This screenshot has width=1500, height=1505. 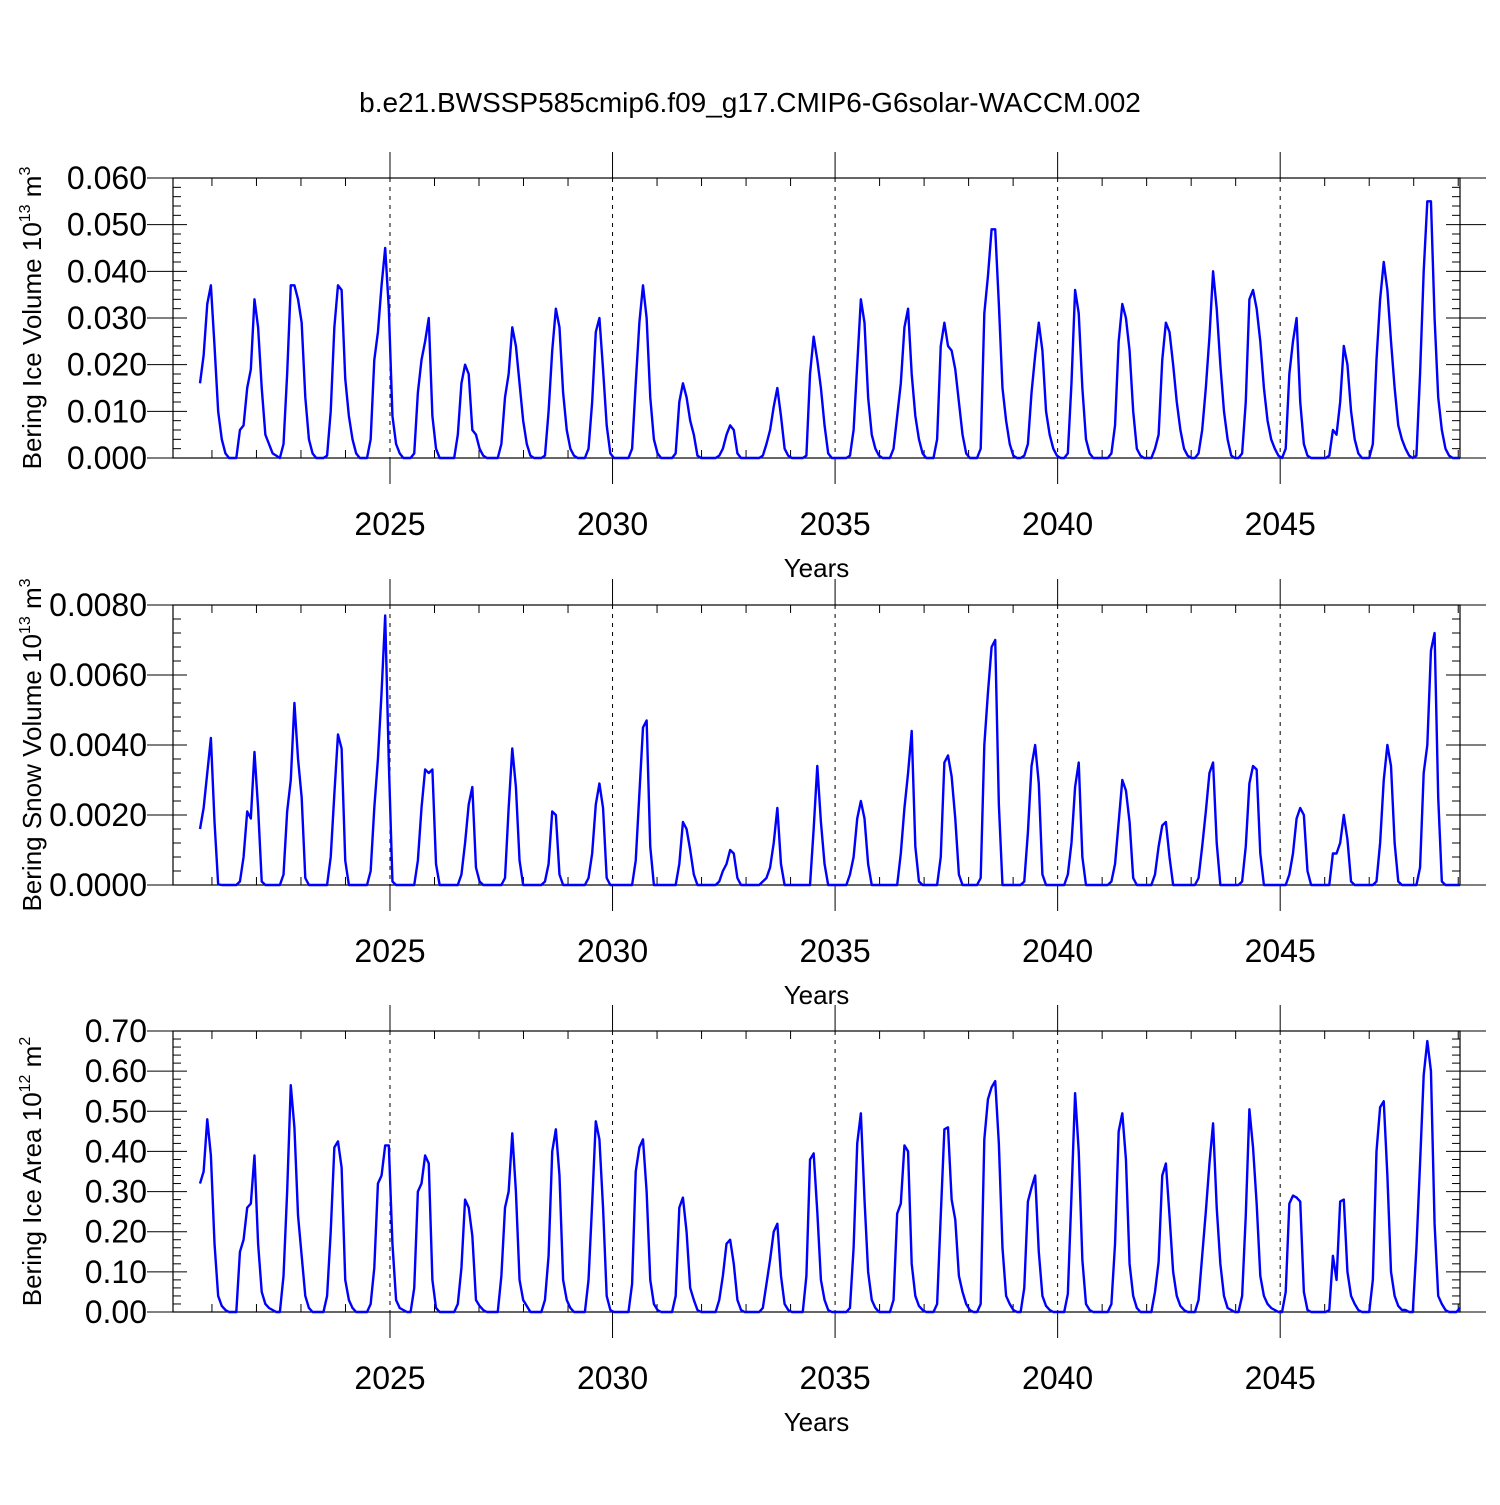 What do you see at coordinates (98, 815) in the screenshot?
I see `y-tick-label: 0.0020` at bounding box center [98, 815].